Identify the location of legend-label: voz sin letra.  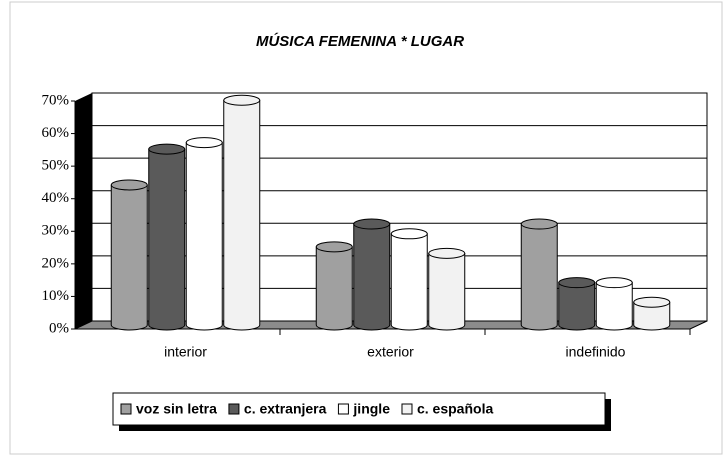
(176, 409).